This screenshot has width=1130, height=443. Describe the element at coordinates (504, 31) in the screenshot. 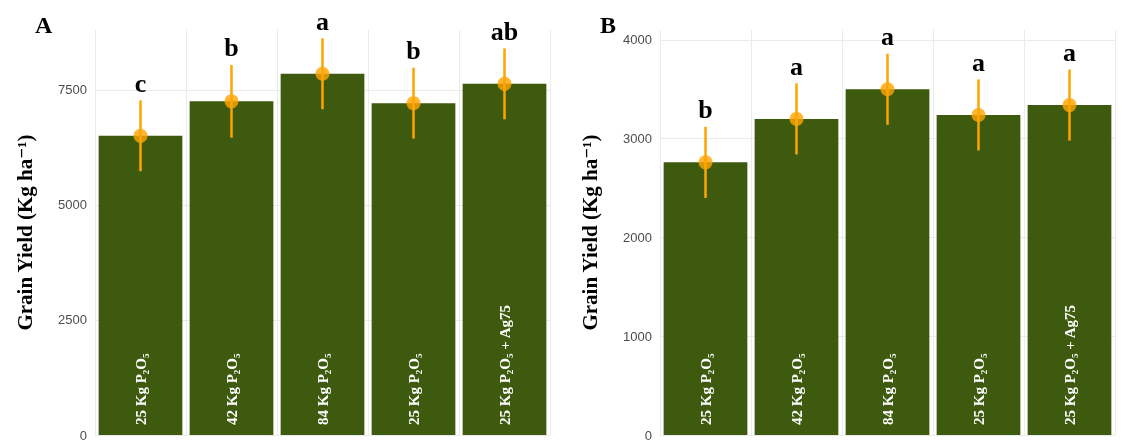

I see `annotation: ab` at that location.